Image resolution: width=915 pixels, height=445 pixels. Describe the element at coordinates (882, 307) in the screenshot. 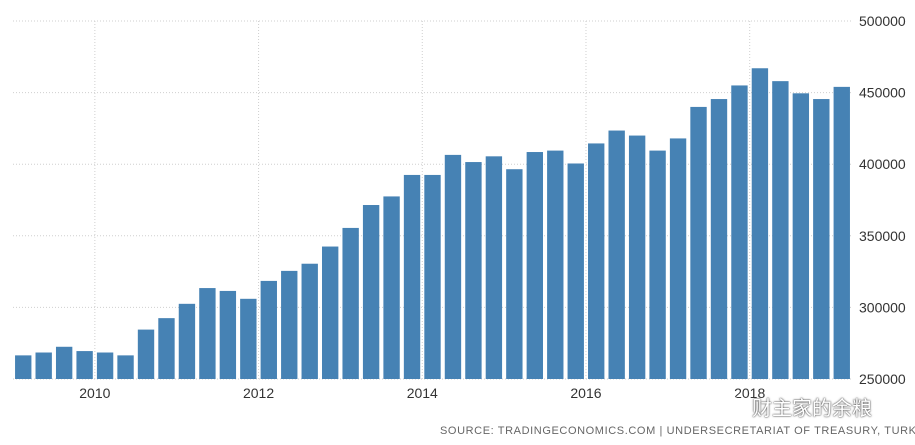

I see `y-tick-label: 300000` at that location.